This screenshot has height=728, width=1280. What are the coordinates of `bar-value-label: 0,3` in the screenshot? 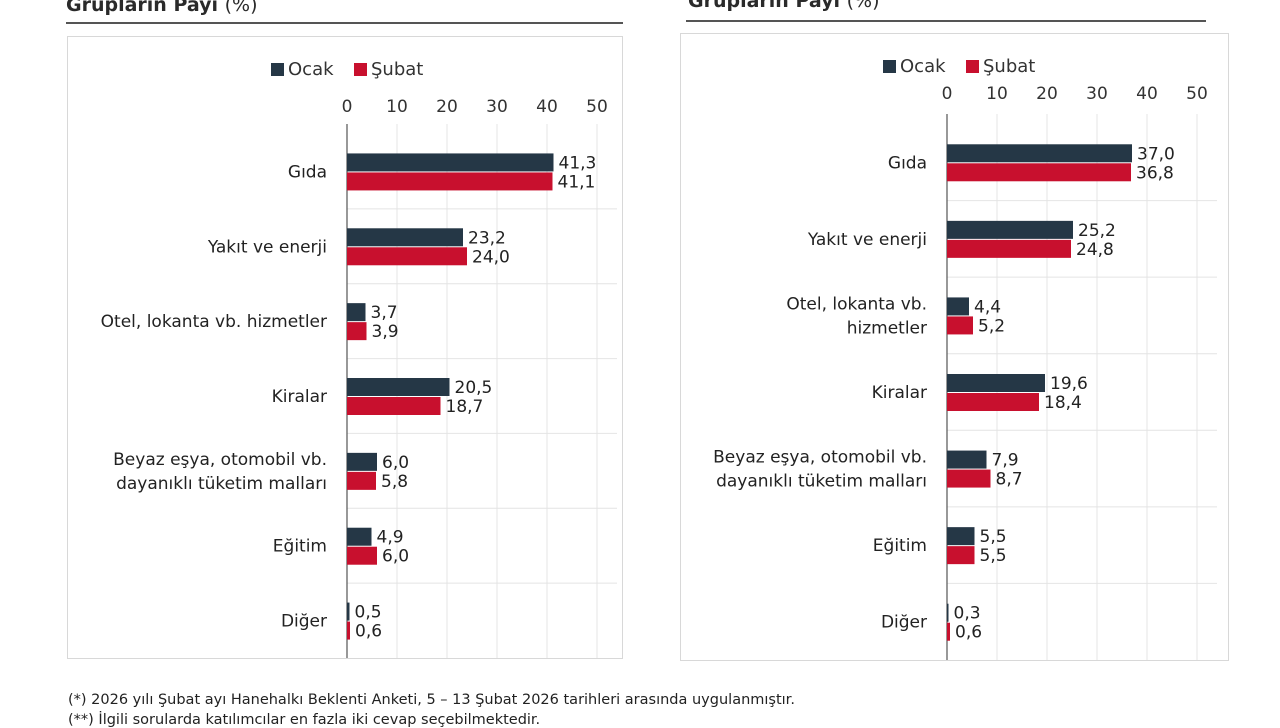 It's located at (967, 614).